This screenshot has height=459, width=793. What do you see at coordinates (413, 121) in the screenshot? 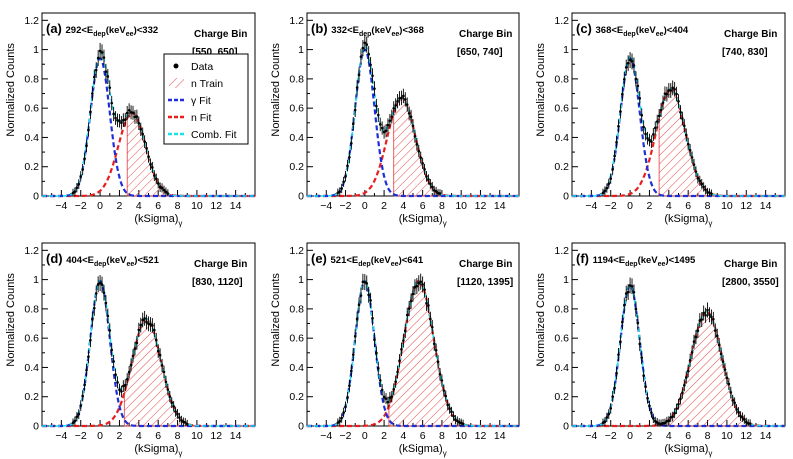
I see `comb-fit-curve` at bounding box center [413, 121].